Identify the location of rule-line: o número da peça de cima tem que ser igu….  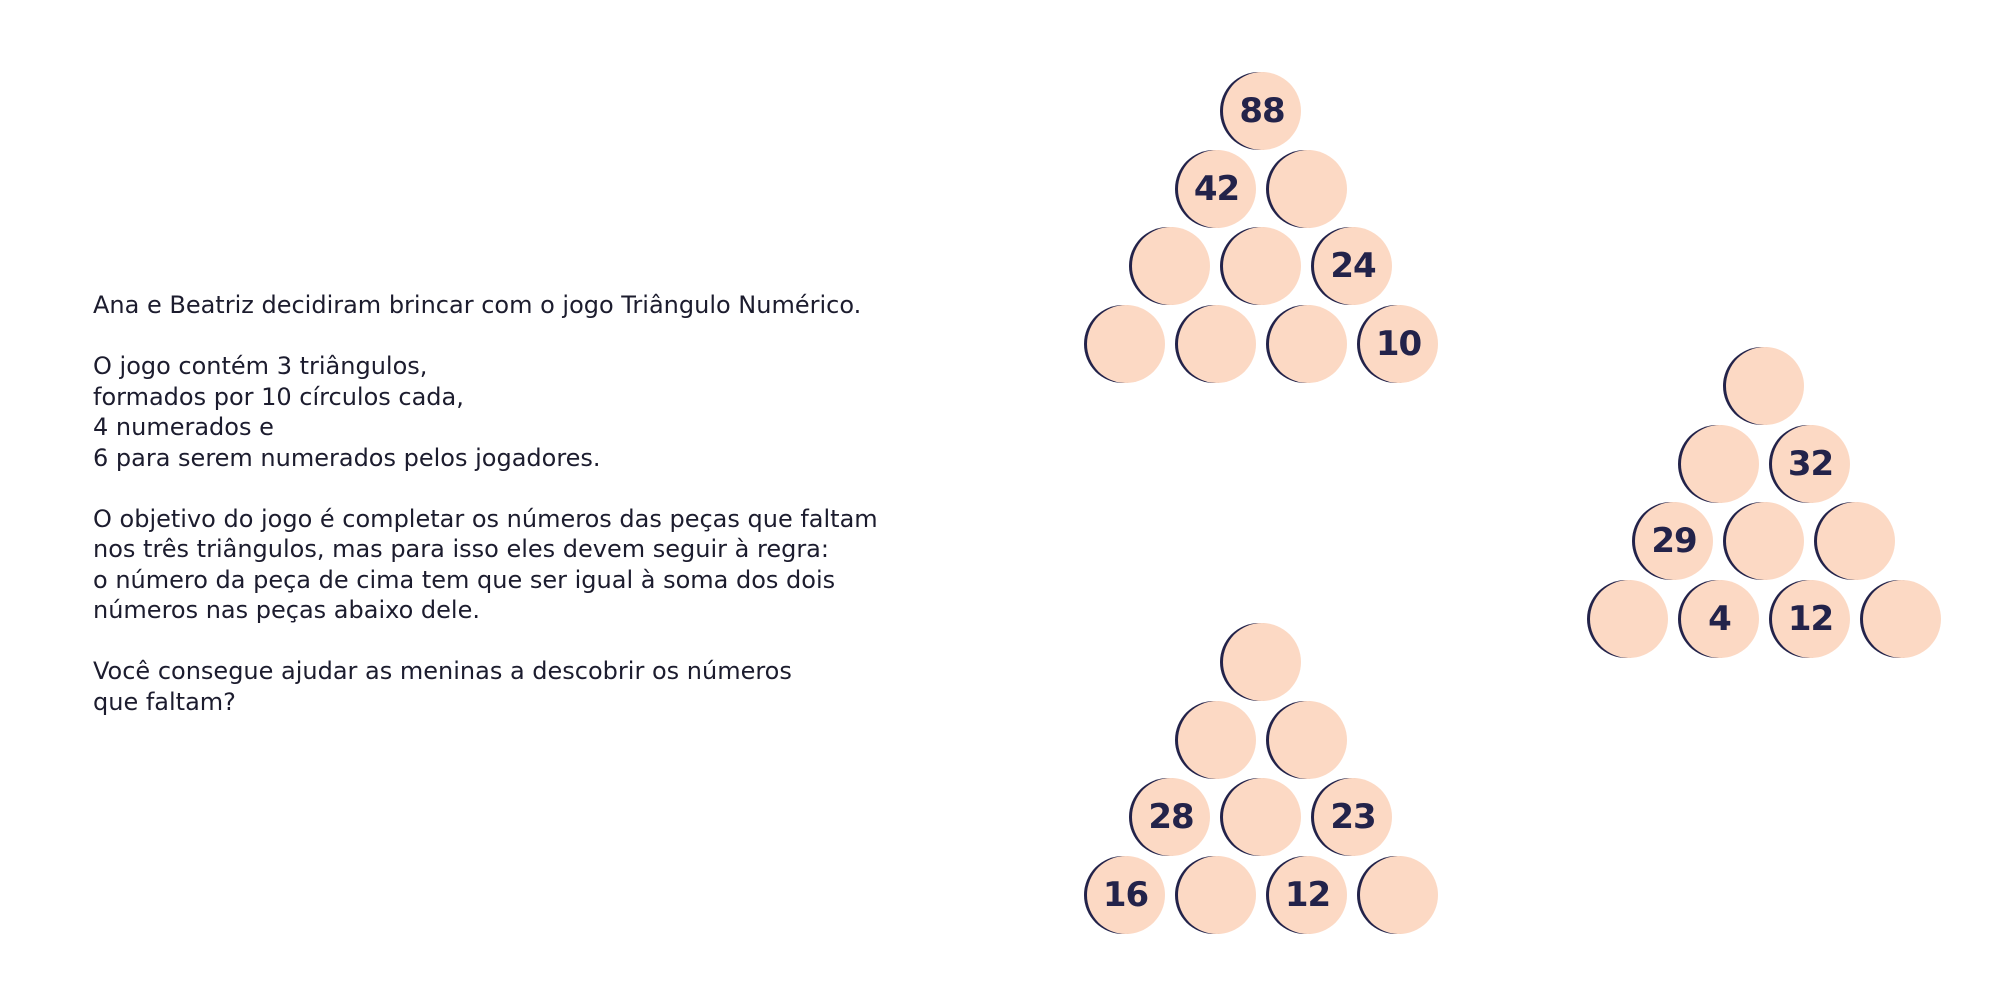
(464, 579).